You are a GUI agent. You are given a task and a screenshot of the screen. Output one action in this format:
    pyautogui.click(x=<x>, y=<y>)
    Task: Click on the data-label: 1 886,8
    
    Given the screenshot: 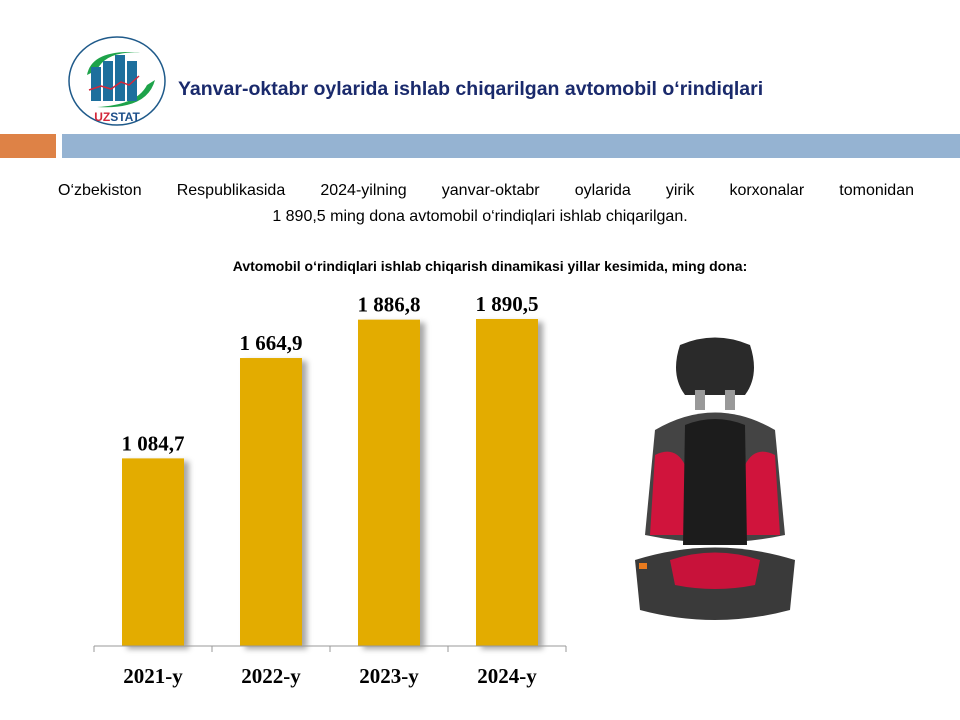 What is the action you would take?
    pyautogui.click(x=389, y=305)
    